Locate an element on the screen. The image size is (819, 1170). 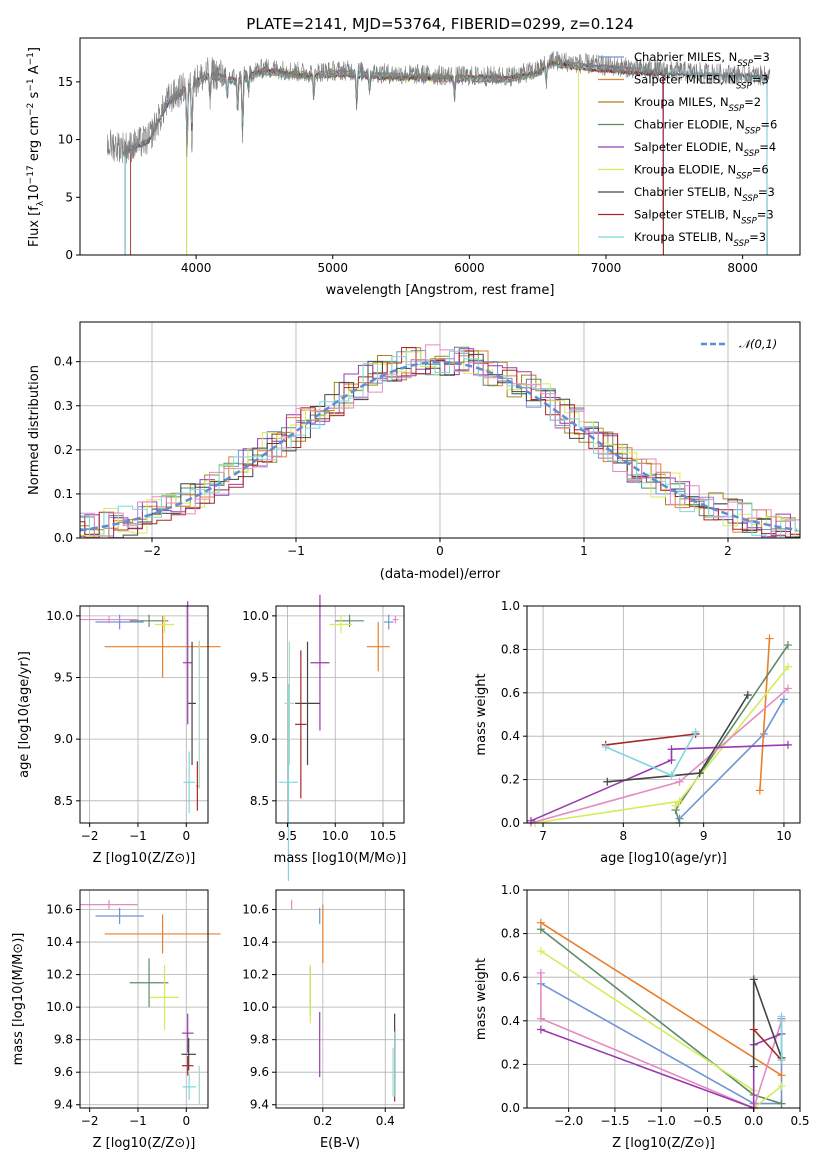
x-tick-label: −2 is located at coordinates (152, 551).